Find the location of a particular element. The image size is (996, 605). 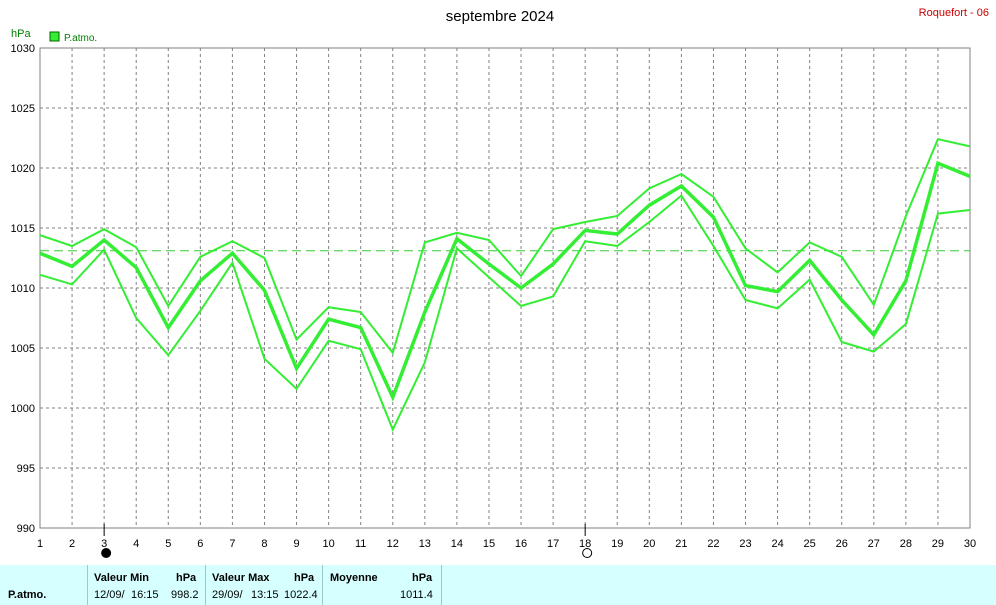

y-tick-label: 1030 is located at coordinates (23, 49).